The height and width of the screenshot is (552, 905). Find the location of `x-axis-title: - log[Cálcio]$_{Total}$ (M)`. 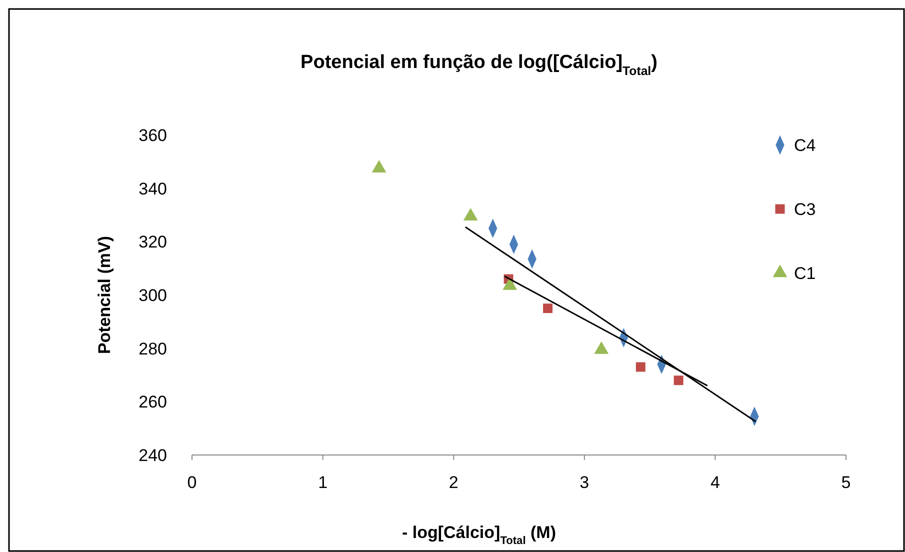

x-axis-title: - log[Cálcio]$_{Total}$ (M) is located at coordinates (479, 535).